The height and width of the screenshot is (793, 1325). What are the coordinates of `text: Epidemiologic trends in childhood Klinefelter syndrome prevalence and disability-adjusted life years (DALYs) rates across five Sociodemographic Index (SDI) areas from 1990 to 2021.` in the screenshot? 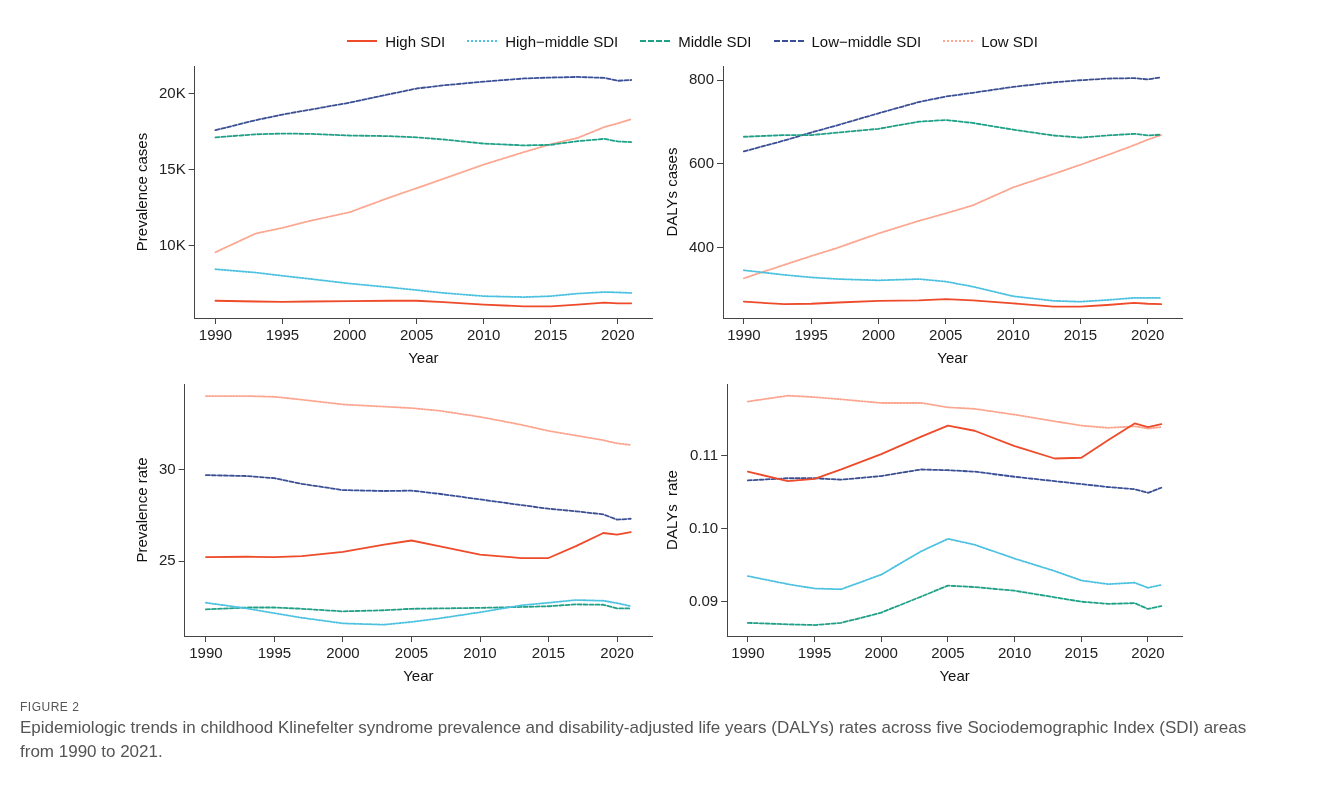 It's located at (634, 740).